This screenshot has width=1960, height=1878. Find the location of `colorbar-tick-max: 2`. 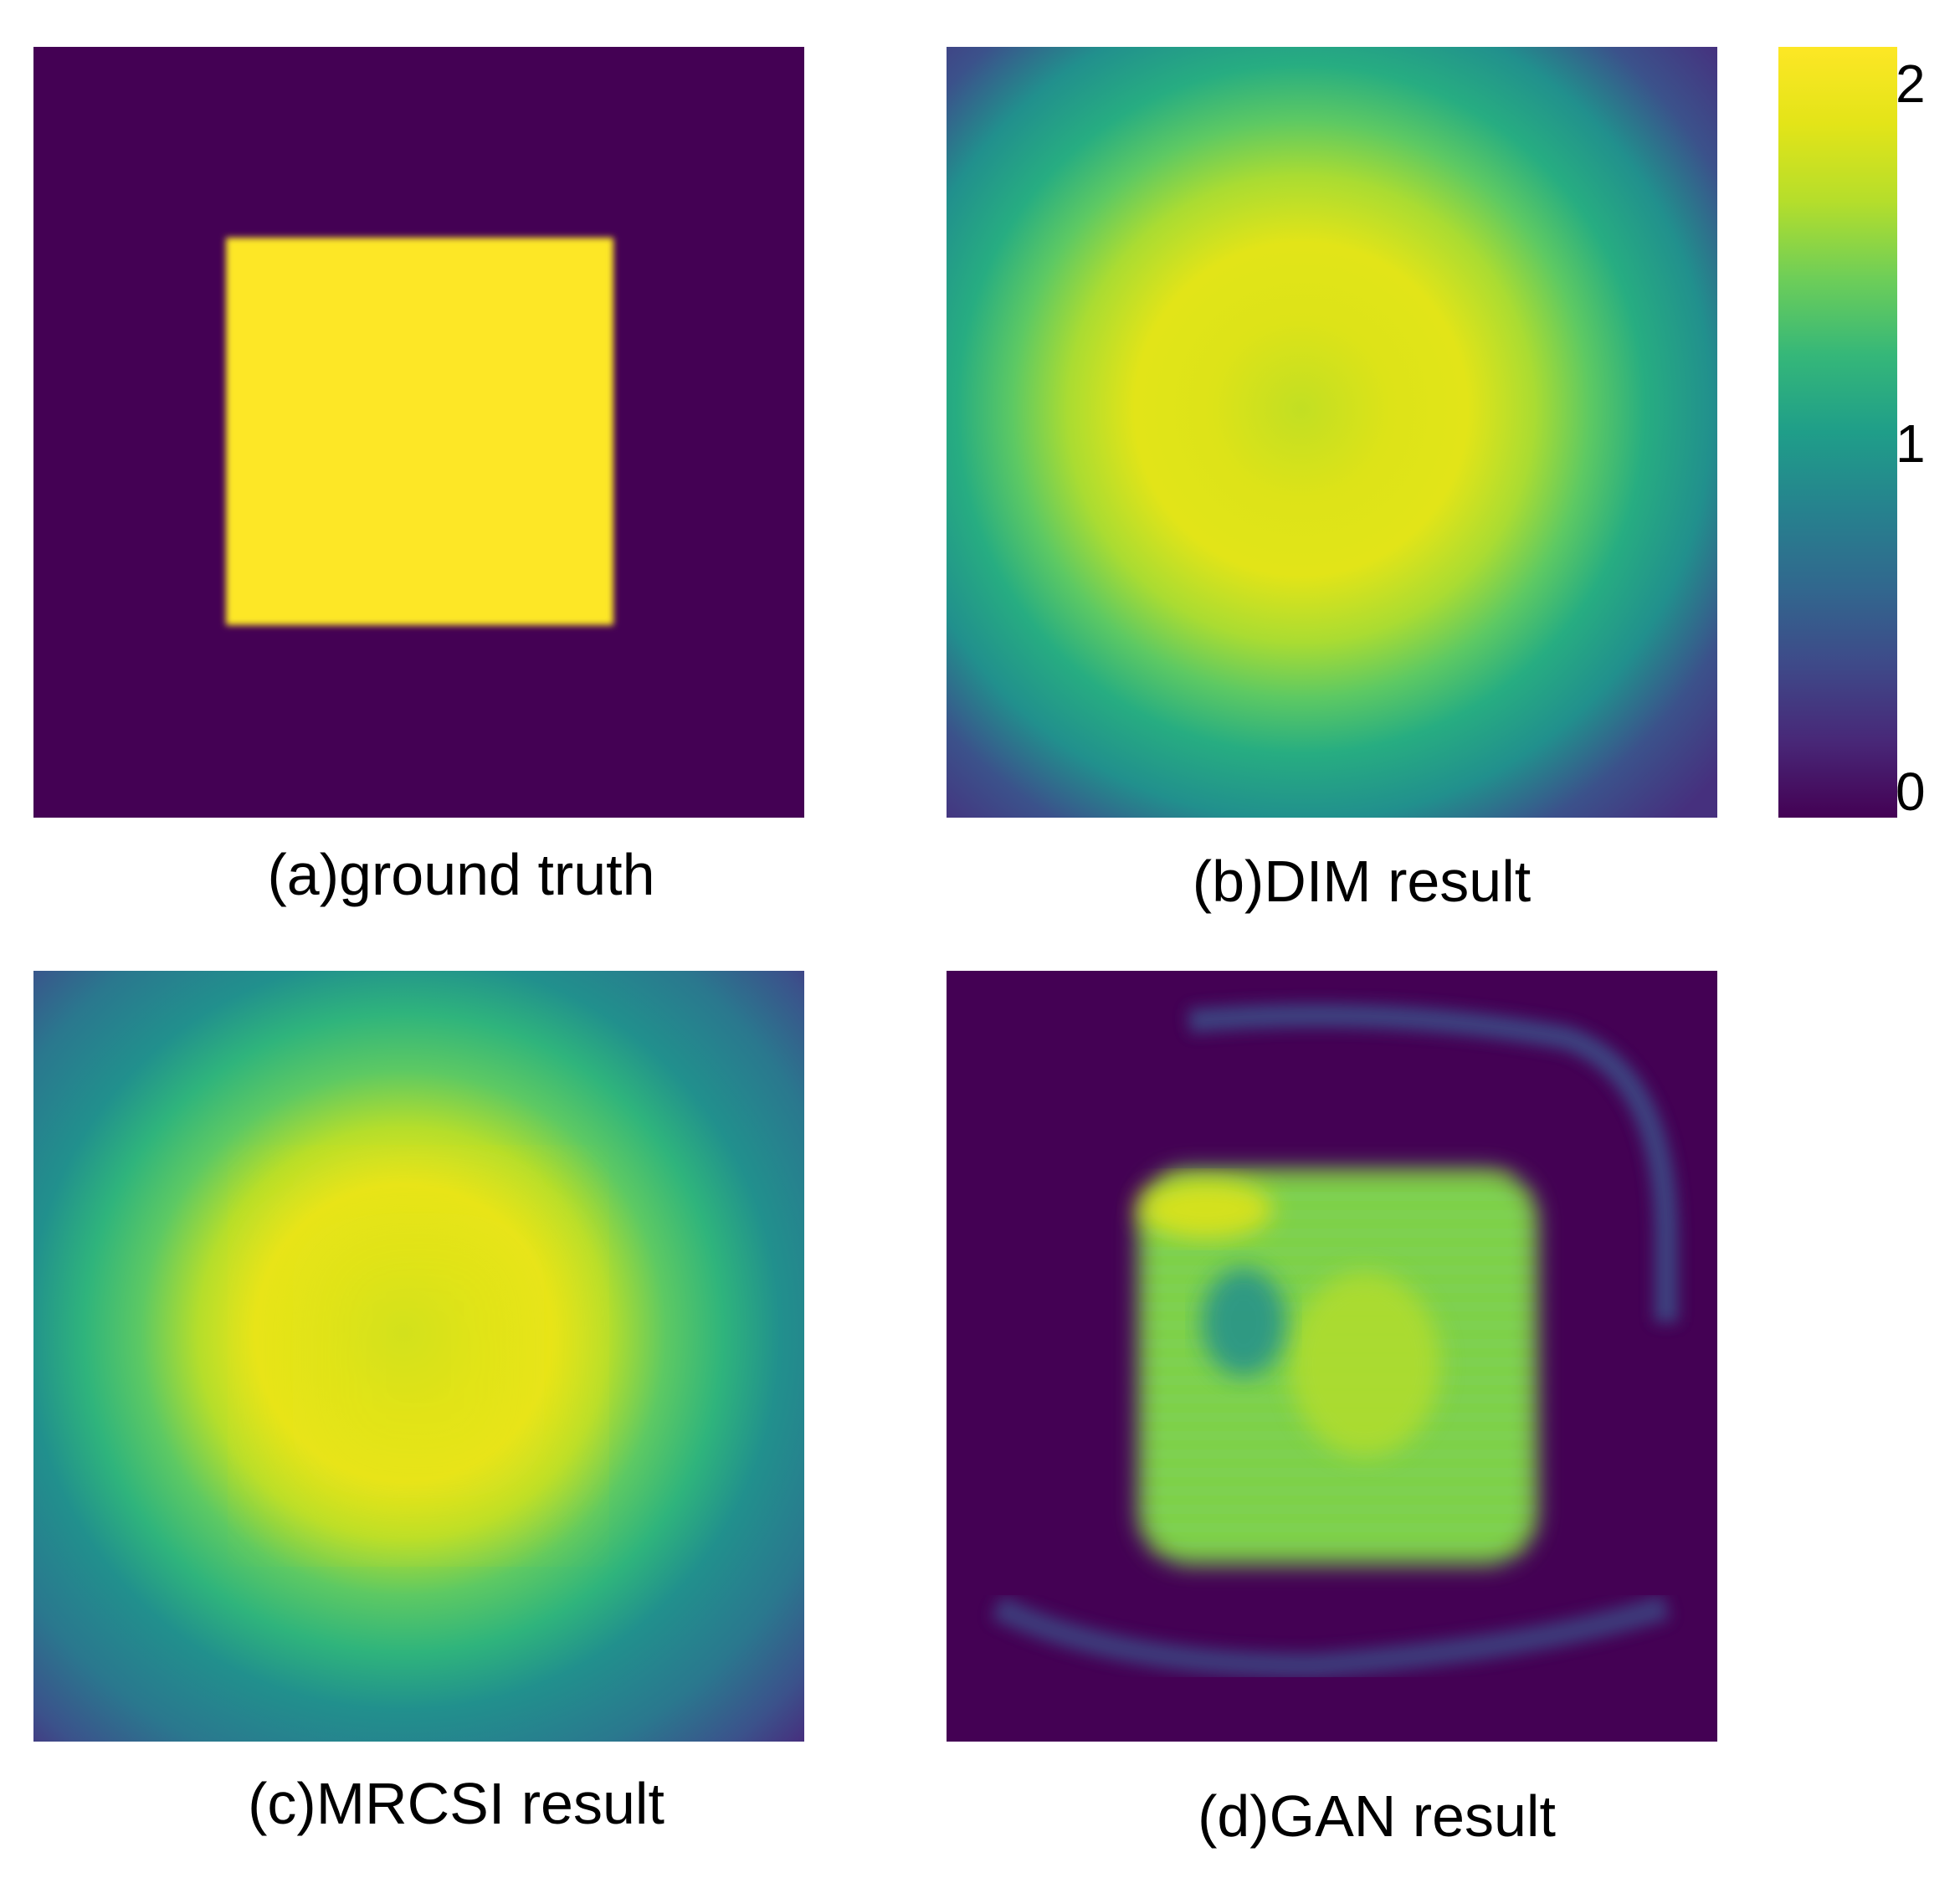

colorbar-tick-max: 2 is located at coordinates (1911, 84).